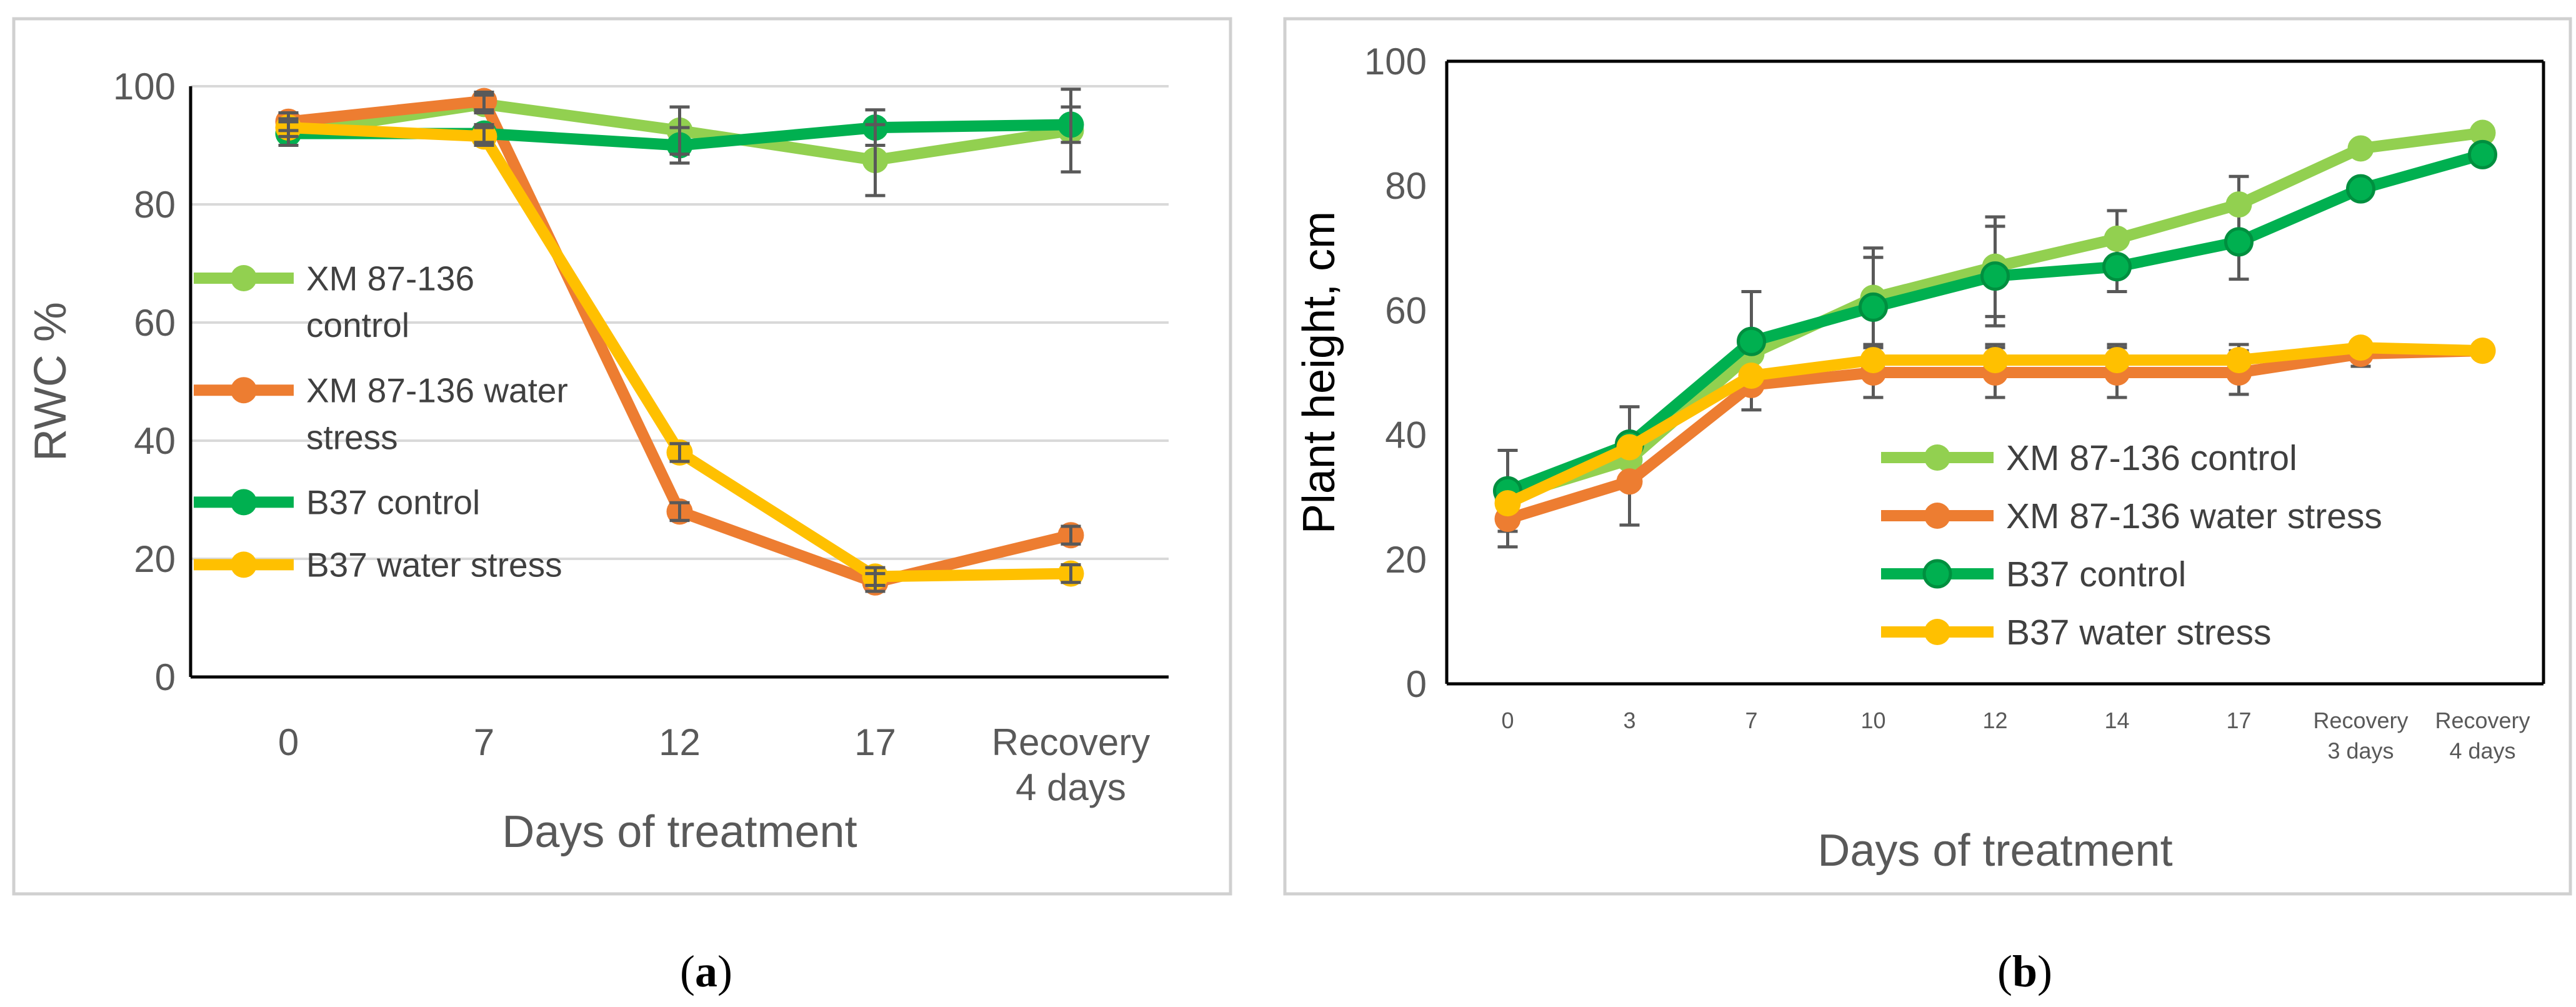  What do you see at coordinates (357, 325) in the screenshot?
I see `panel-a-legend-label: control` at bounding box center [357, 325].